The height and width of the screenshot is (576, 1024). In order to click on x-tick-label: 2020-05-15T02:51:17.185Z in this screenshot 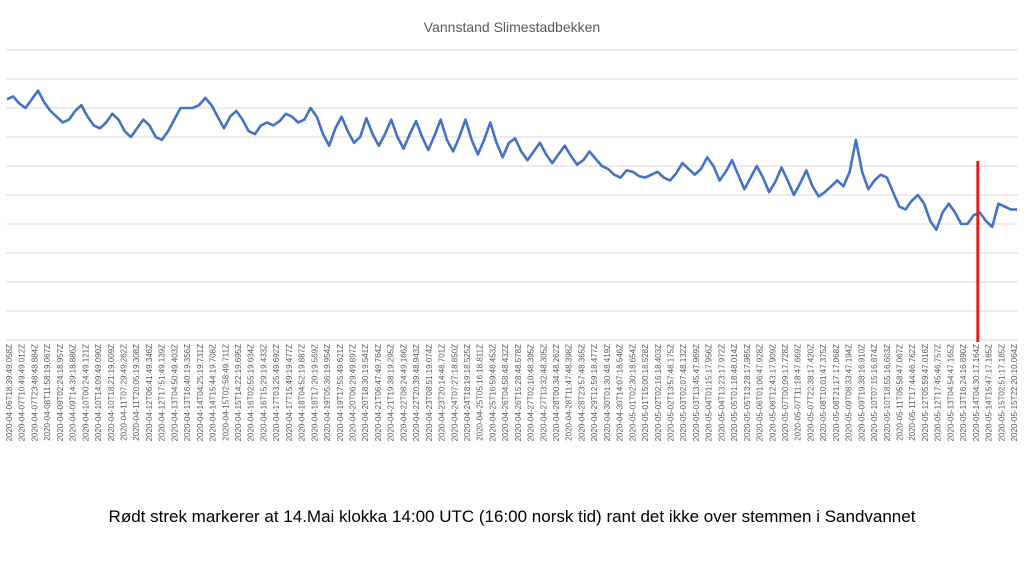, I will do `click(1001, 393)`.